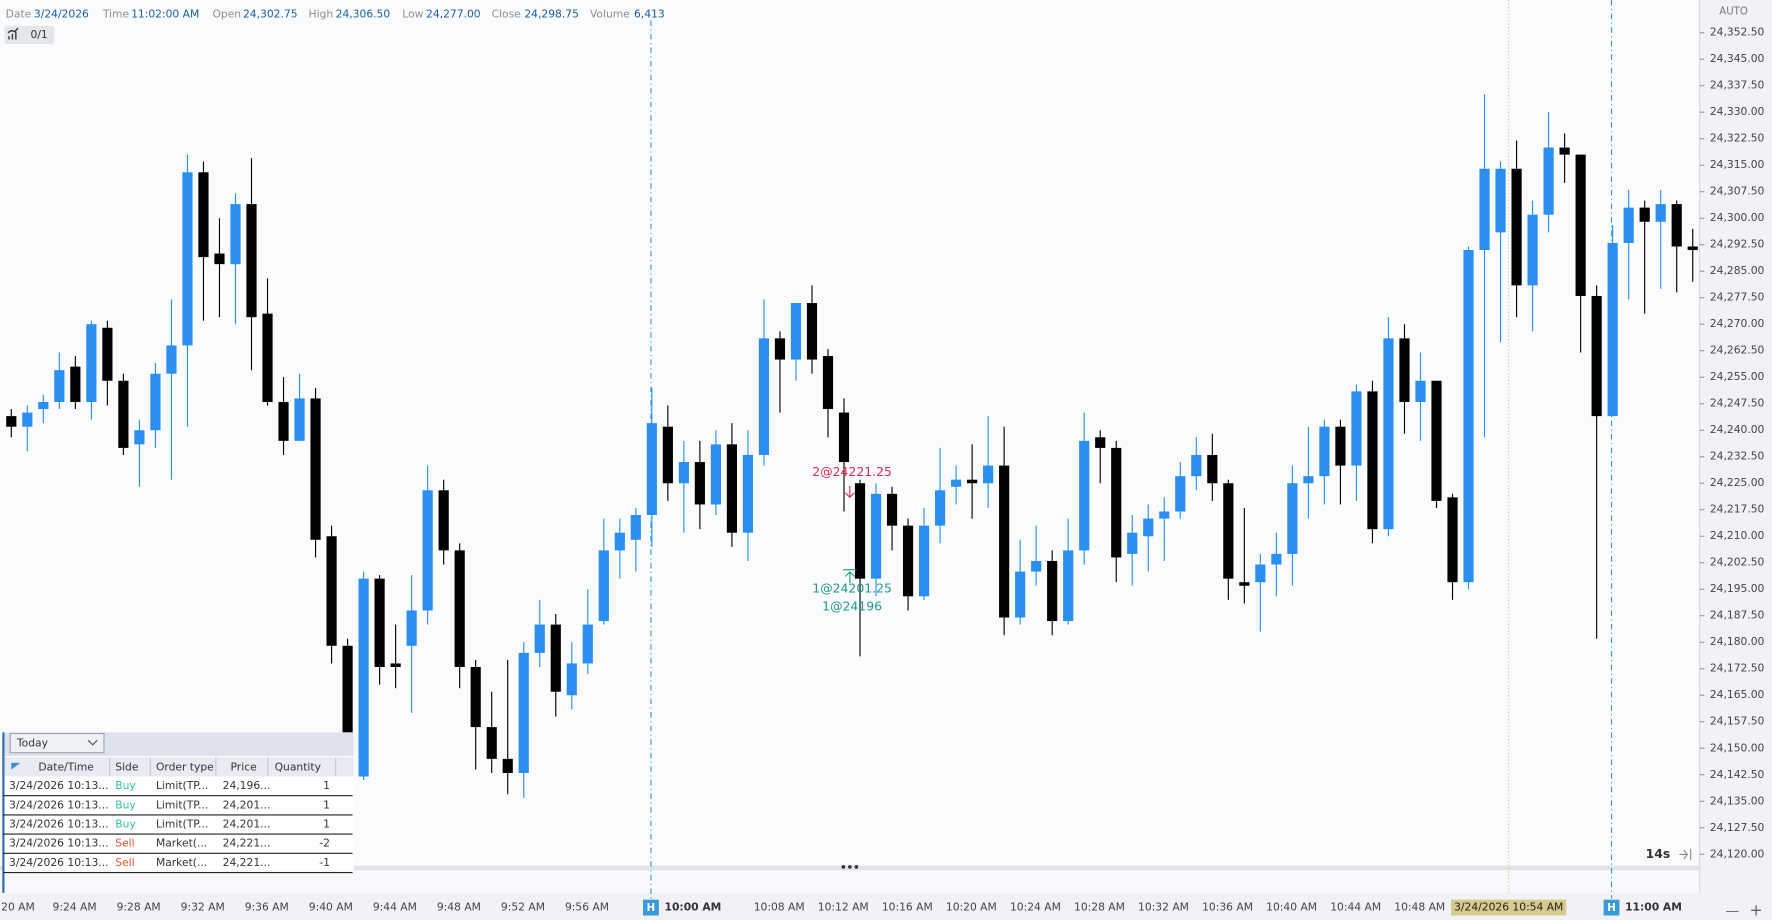 The height and width of the screenshot is (920, 1772). Describe the element at coordinates (57, 743) in the screenshot. I see `filter-dropdown` at that location.